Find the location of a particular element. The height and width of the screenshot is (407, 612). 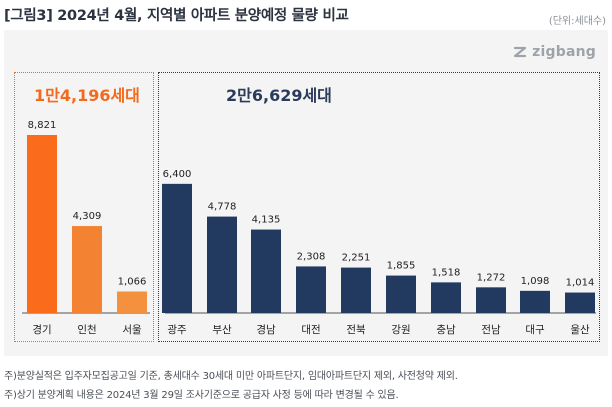

bar-value-label: 1,098 is located at coordinates (535, 281).